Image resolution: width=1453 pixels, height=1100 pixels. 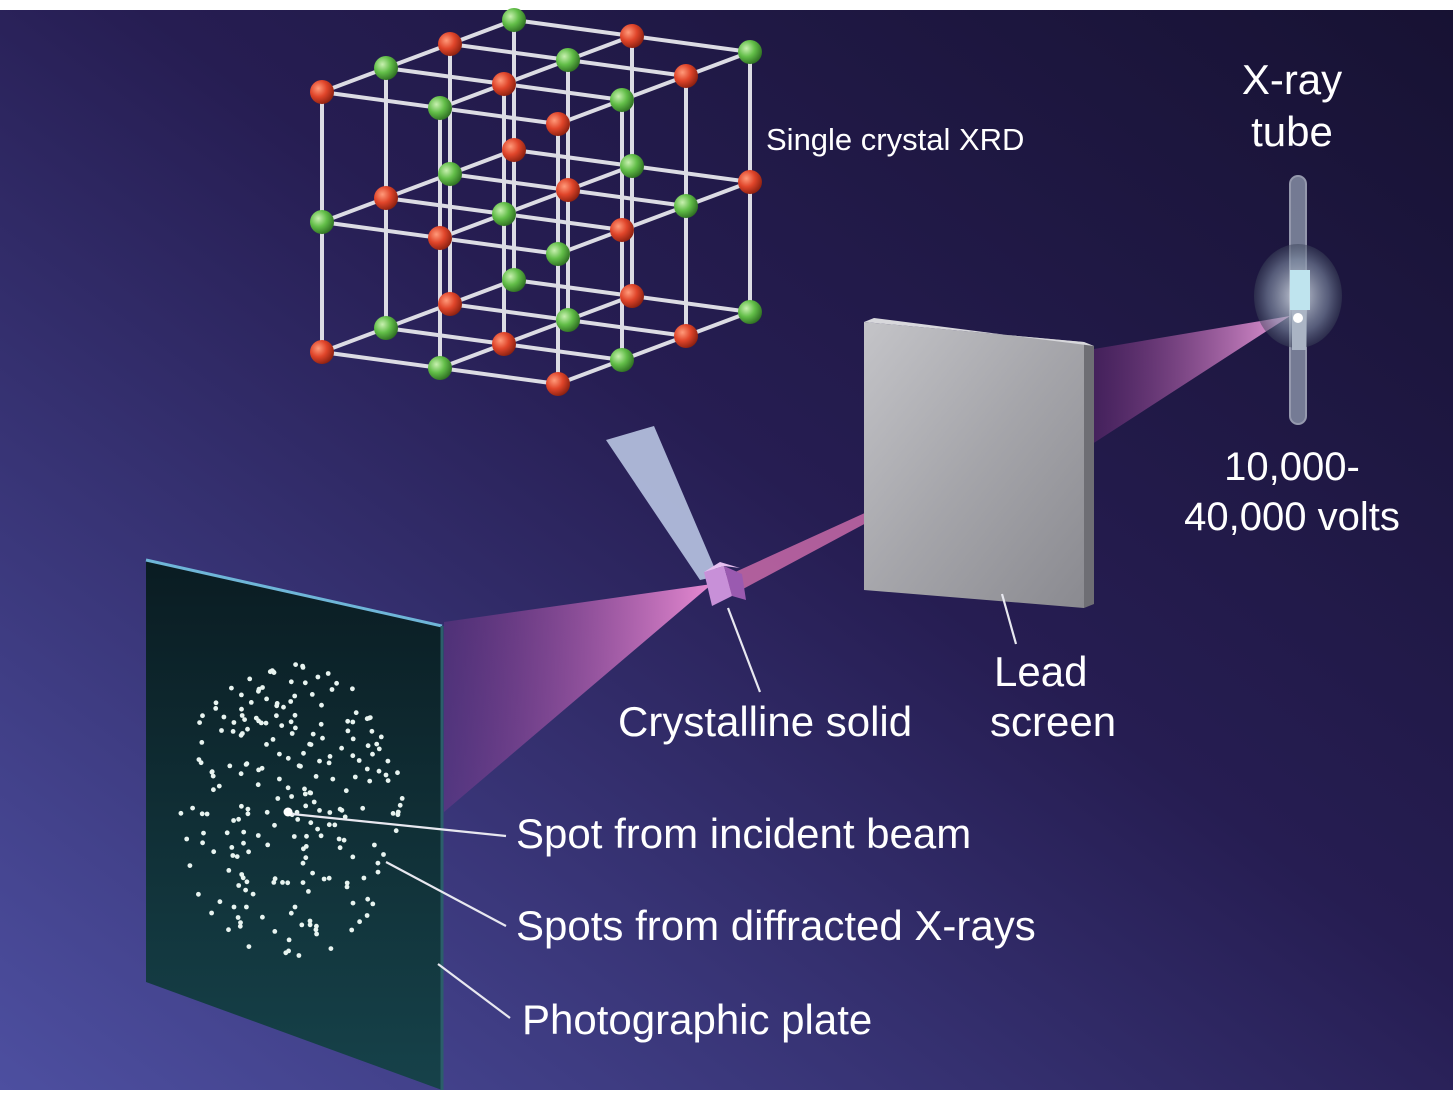 What do you see at coordinates (895, 139) in the screenshot?
I see `diagram-title: Single crystal XRD` at bounding box center [895, 139].